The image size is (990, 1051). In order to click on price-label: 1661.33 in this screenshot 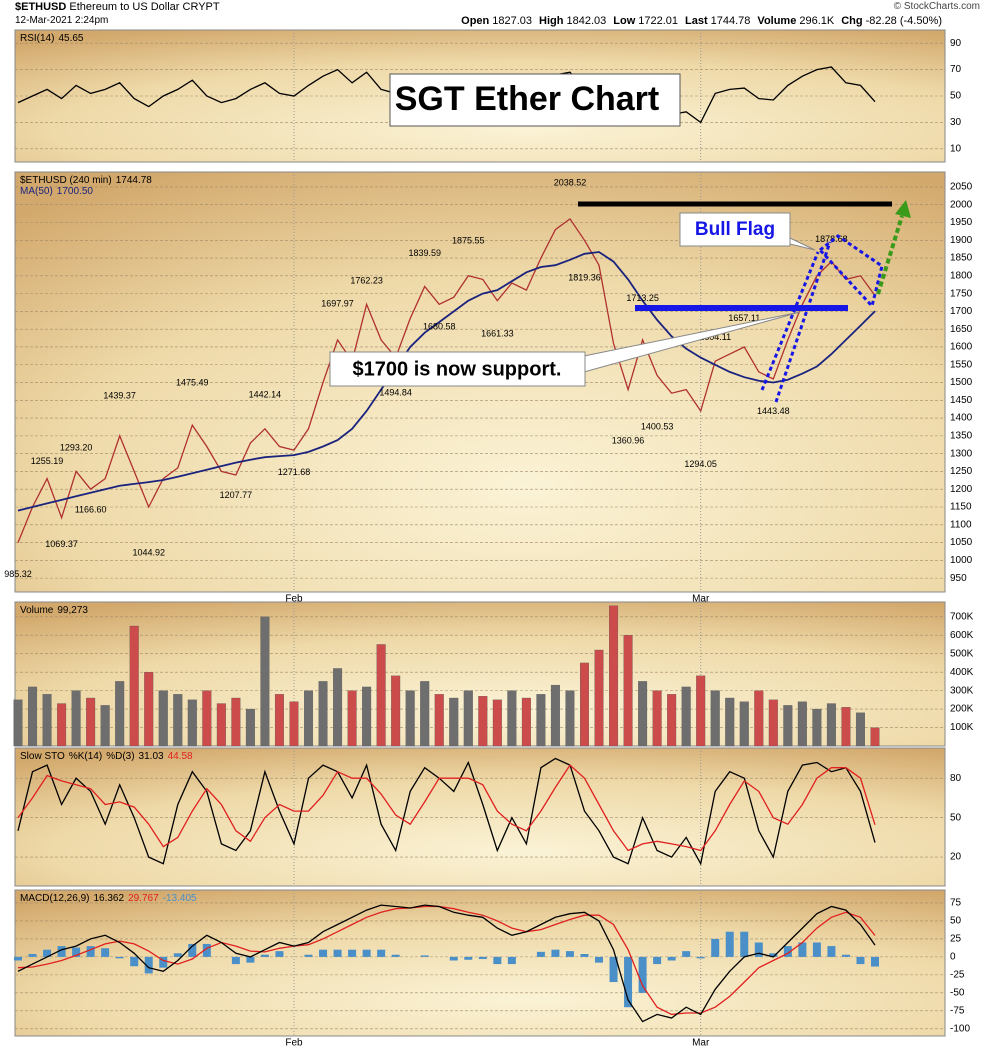, I will do `click(497, 334)`.